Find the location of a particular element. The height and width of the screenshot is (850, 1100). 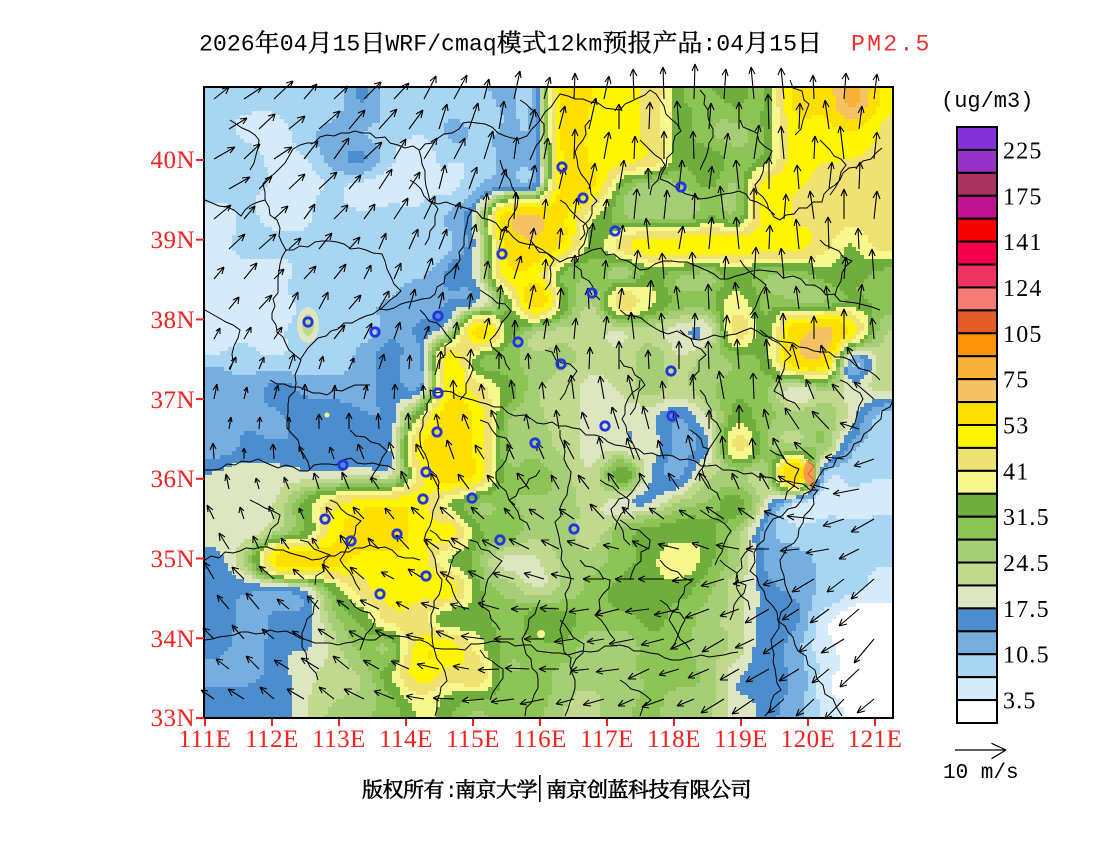

svg-text: 34N is located at coordinates (172, 639).